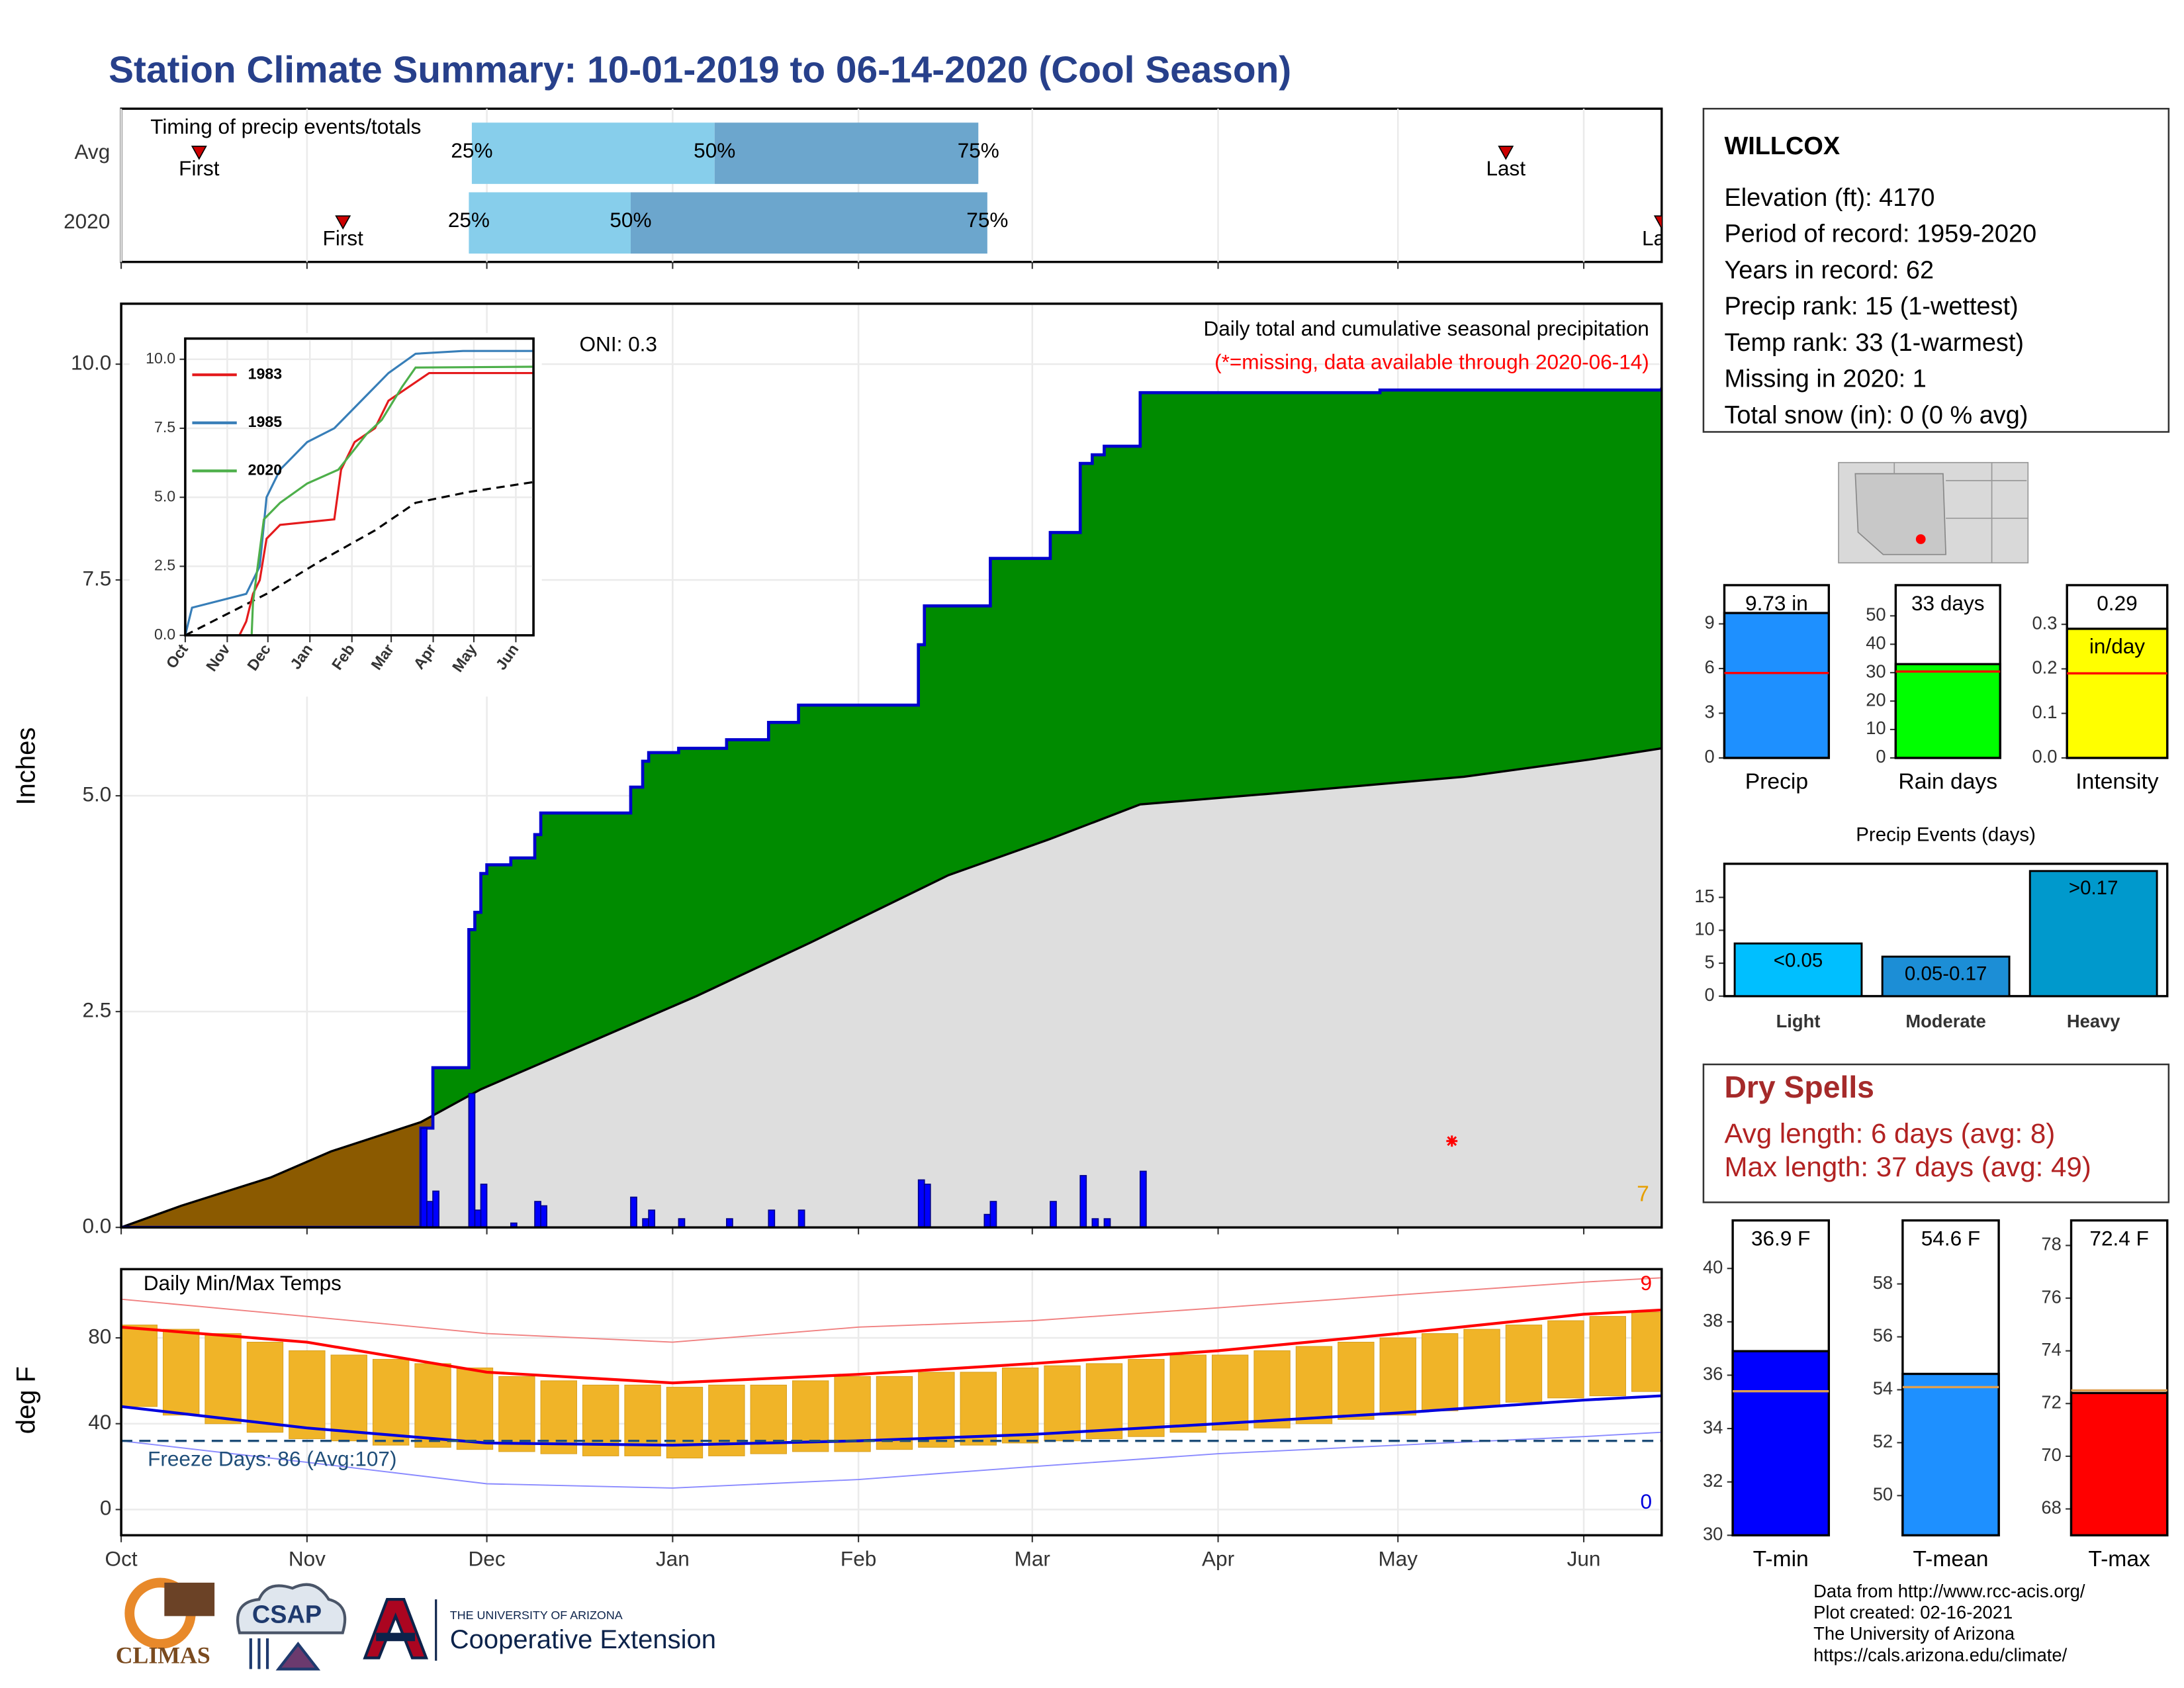 This screenshot has height=1688, width=2184. I want to click on inset-panel, so click(360, 487).